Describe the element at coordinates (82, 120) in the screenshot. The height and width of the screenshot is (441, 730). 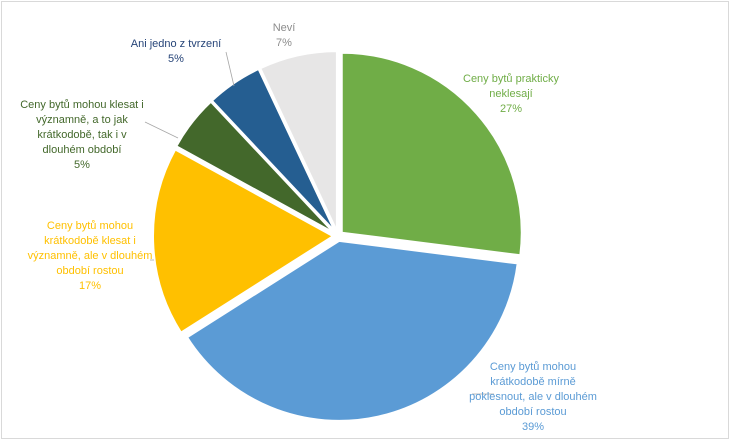
I see `slice-label-line: významně, a to jak` at that location.